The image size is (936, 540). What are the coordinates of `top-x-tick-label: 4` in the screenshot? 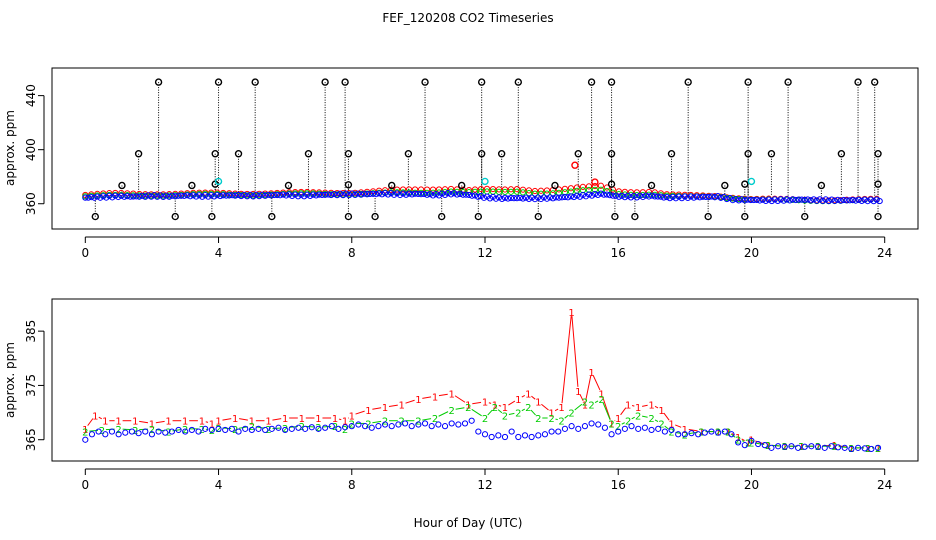 It's located at (219, 253).